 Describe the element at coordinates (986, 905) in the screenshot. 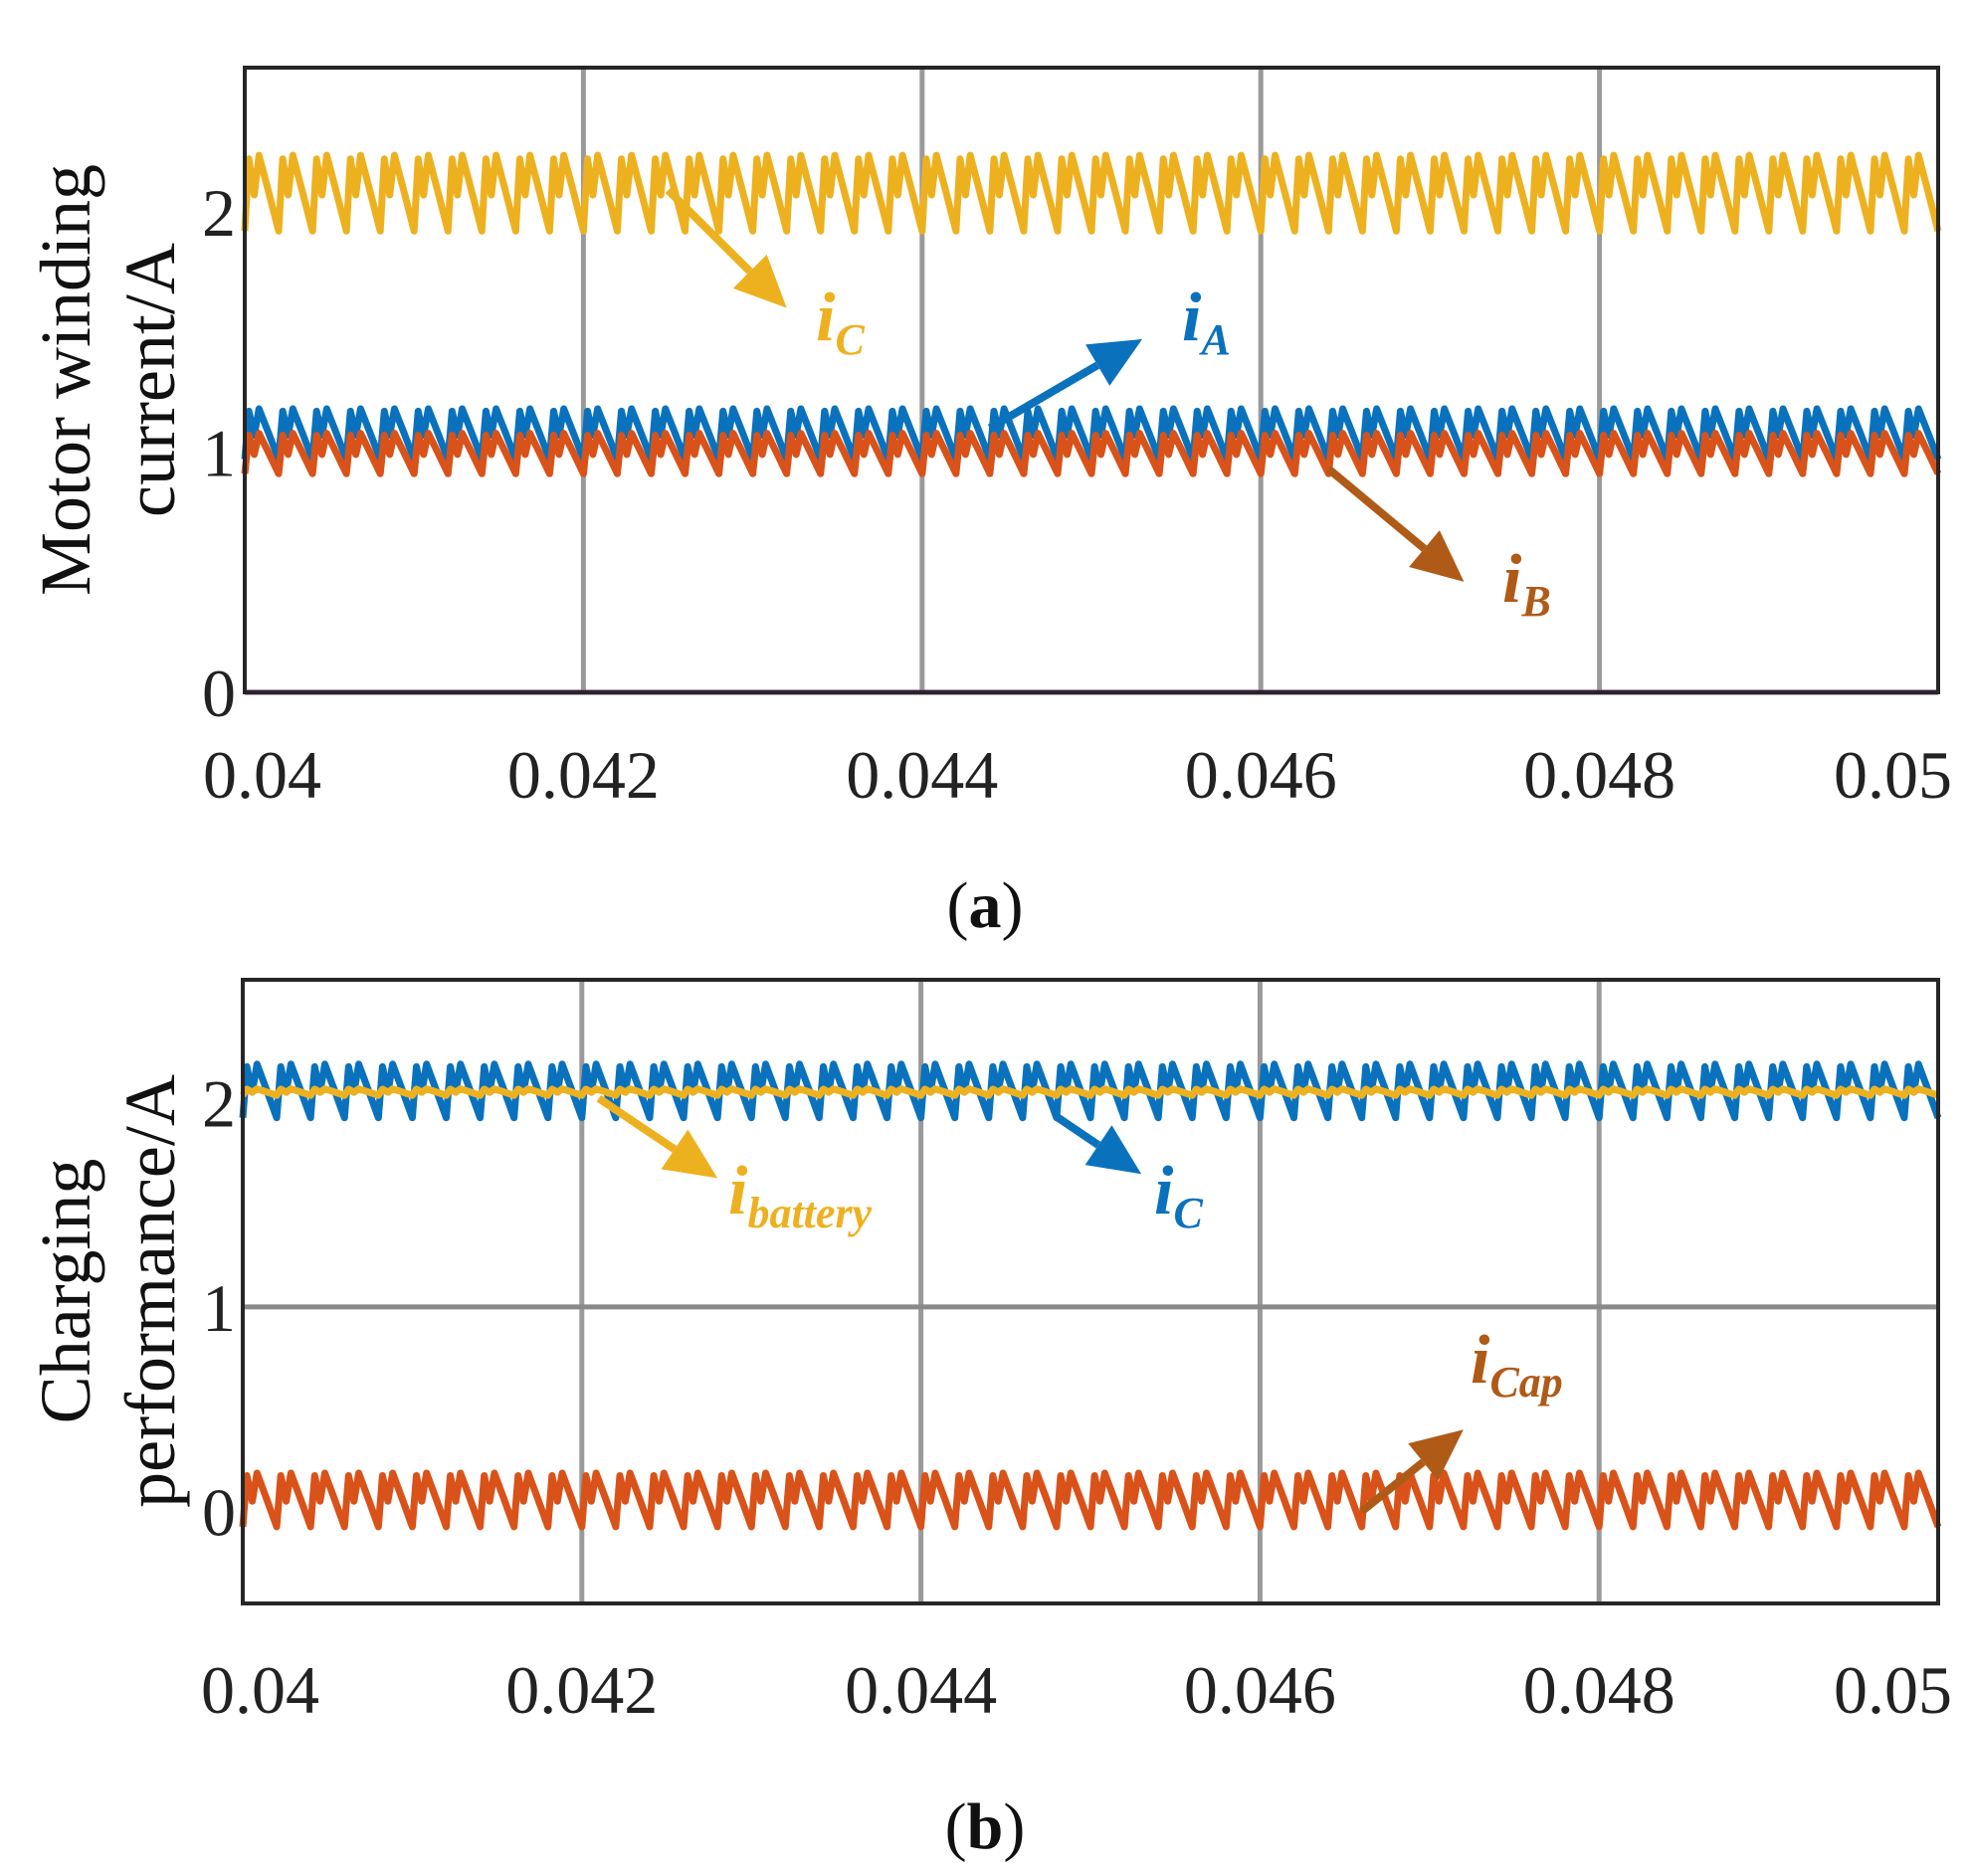

I see `panel-a-caption: (a)` at that location.